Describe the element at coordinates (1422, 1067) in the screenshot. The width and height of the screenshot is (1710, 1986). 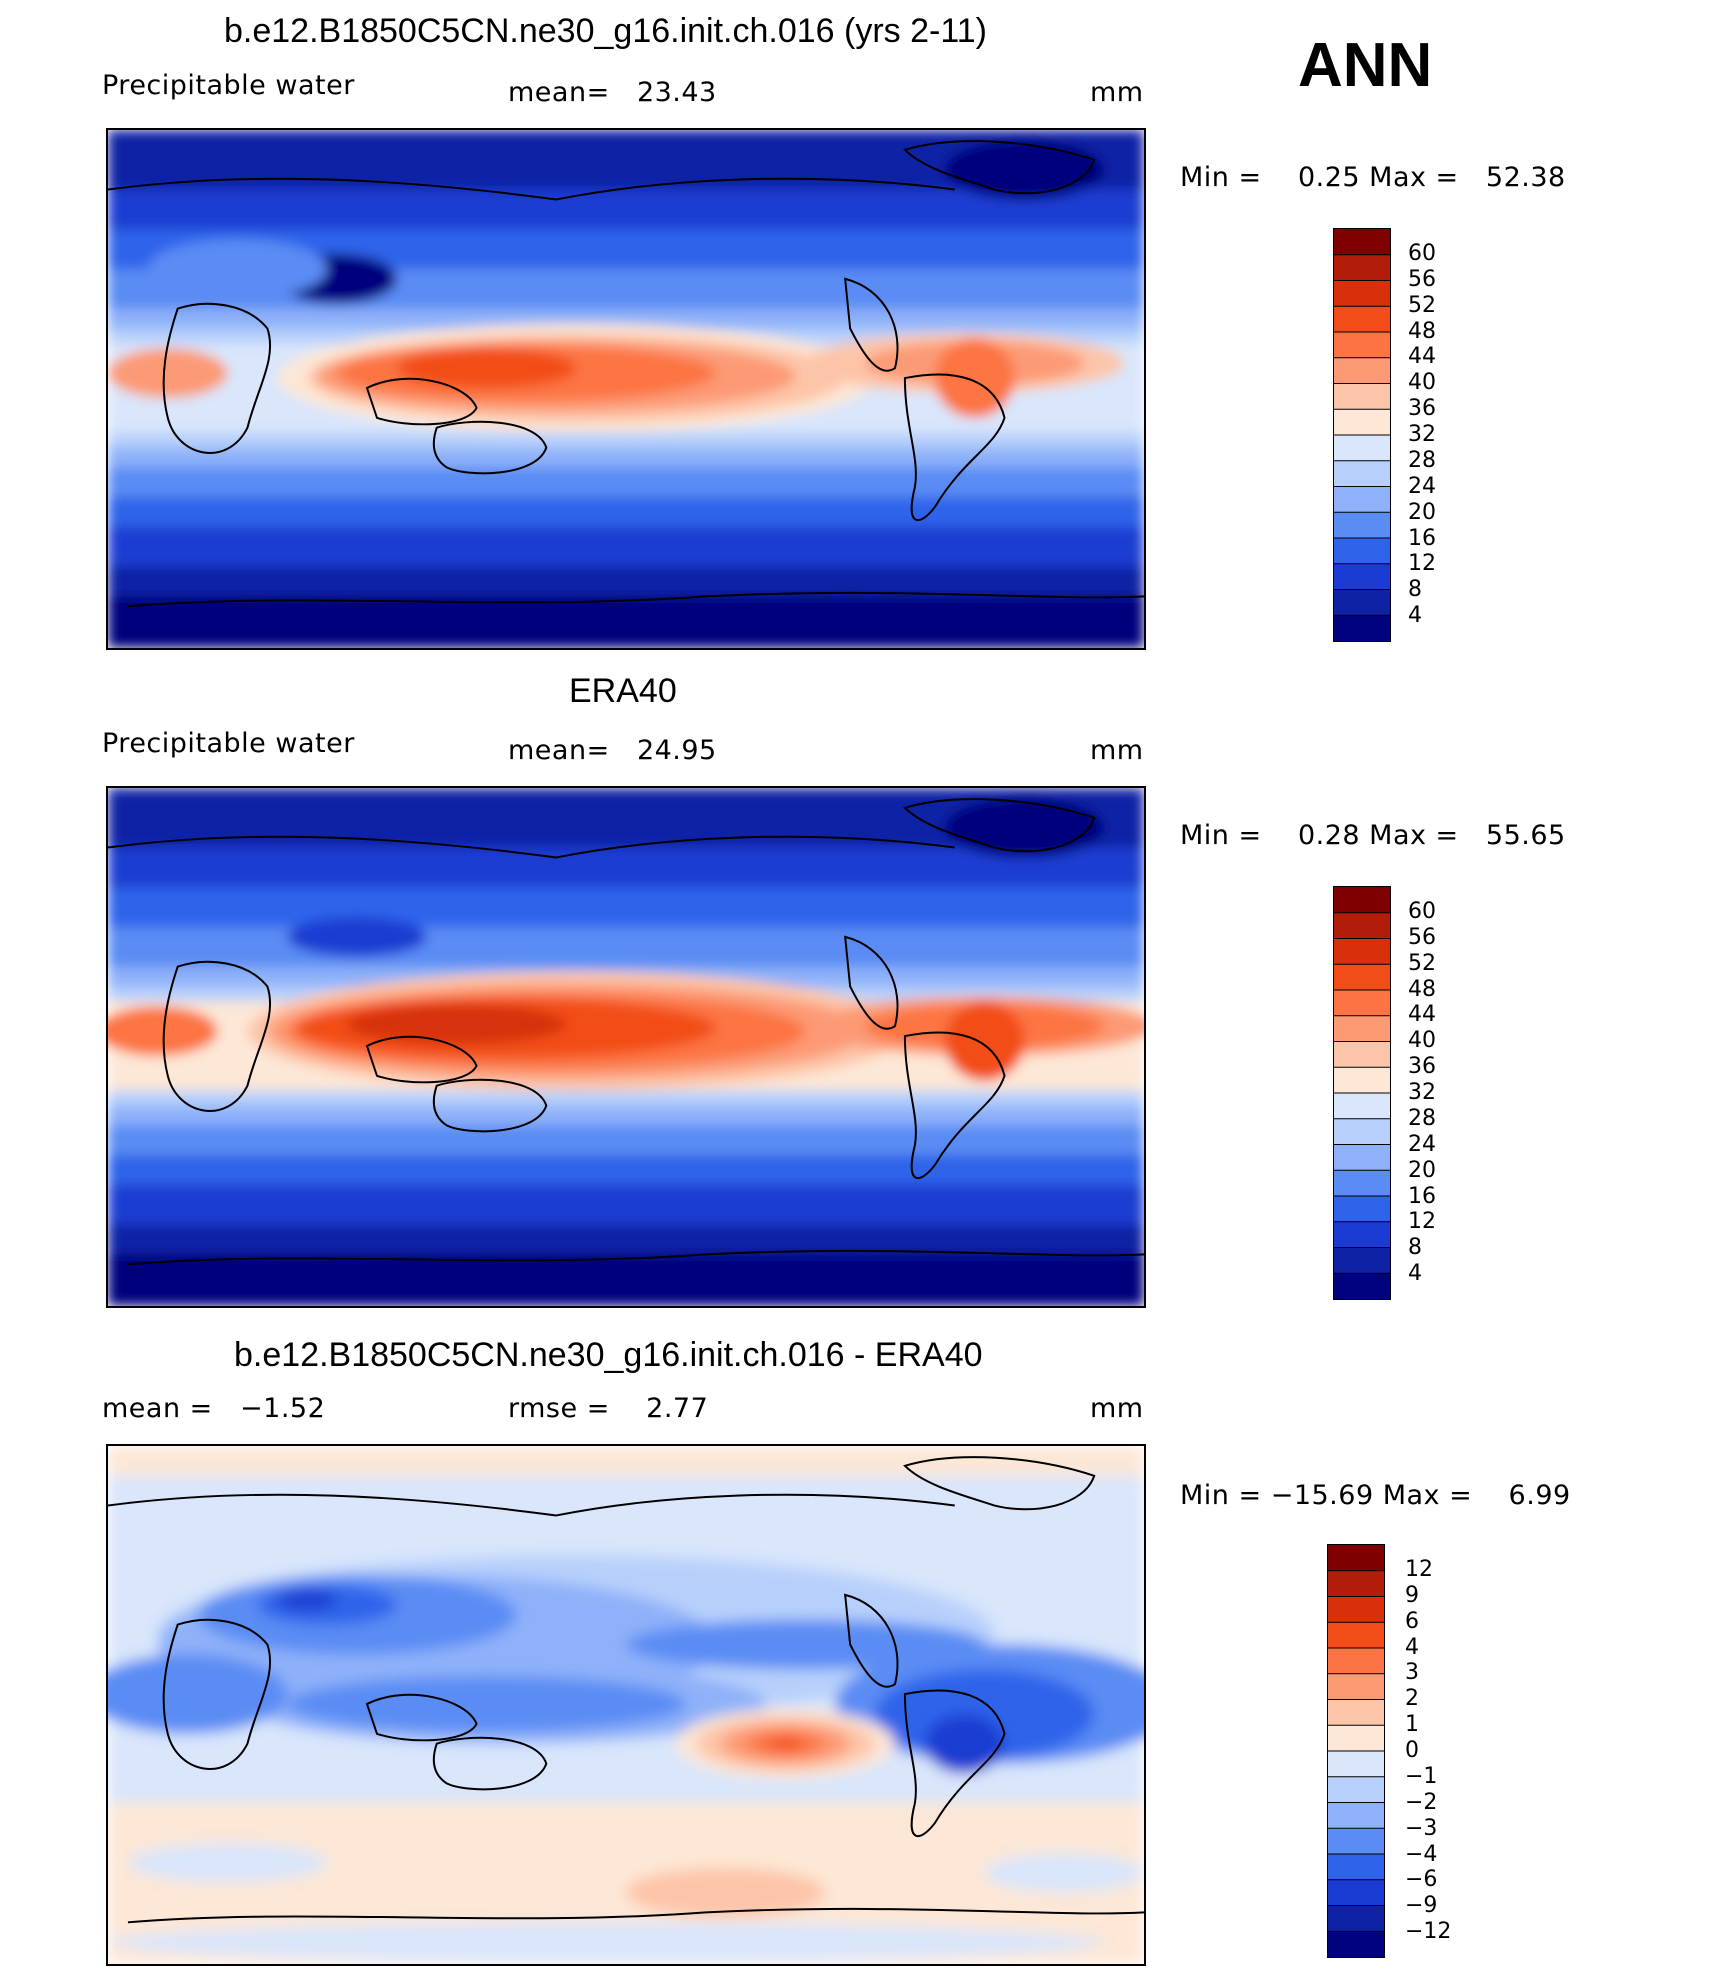
I see `cb-label: 36` at that location.